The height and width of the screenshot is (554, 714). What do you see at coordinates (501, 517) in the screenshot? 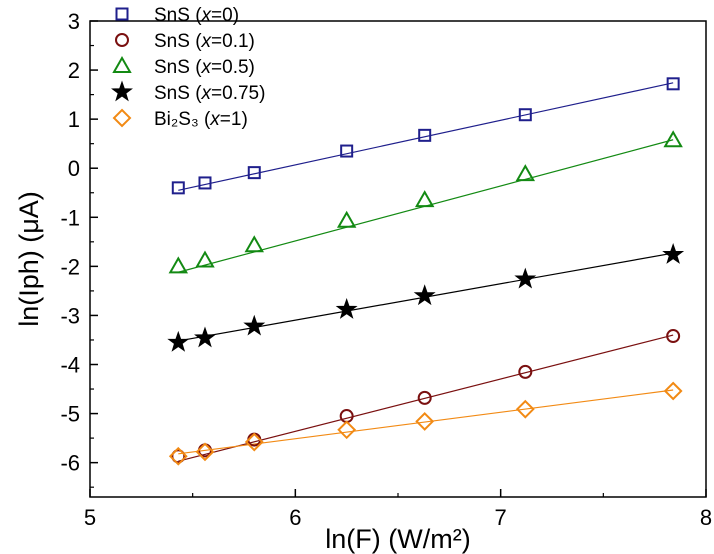
I see `x-tick-label: 7` at bounding box center [501, 517].